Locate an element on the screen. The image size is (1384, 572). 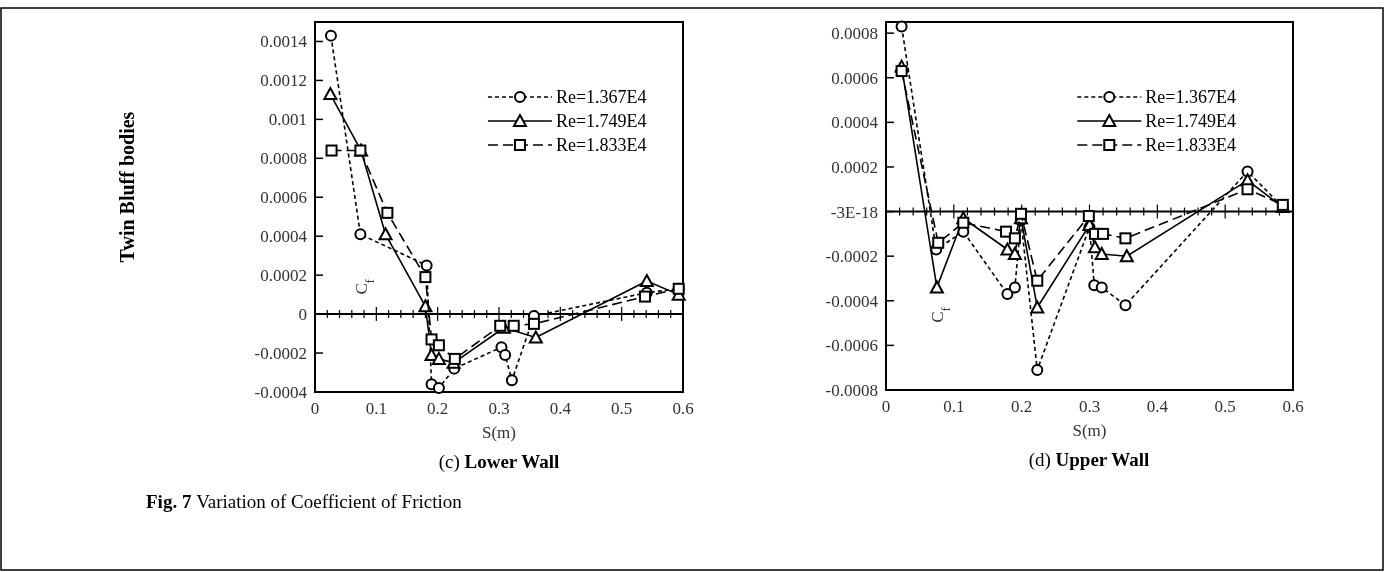
text: (d) Upper Wall is located at coordinates (1089, 460).